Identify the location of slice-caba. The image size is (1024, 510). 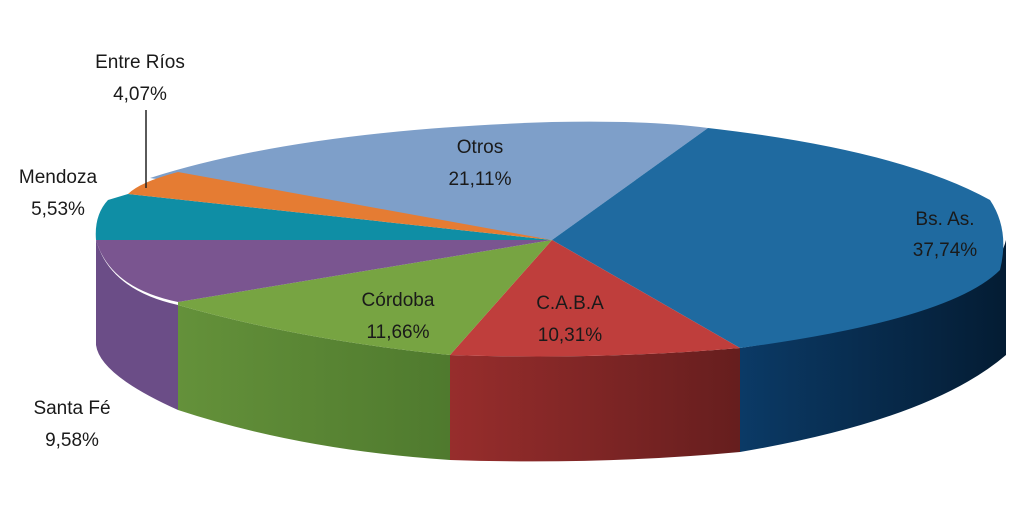
(595, 298).